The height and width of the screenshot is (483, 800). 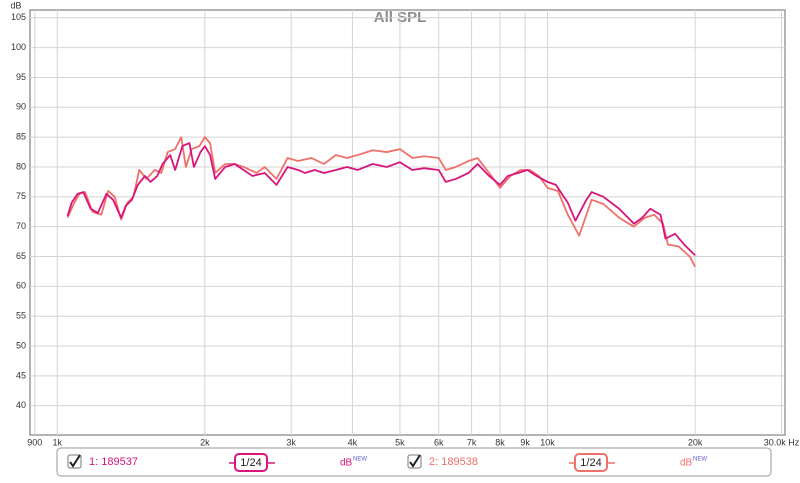 I want to click on y-axis-label: dB, so click(x=15, y=5).